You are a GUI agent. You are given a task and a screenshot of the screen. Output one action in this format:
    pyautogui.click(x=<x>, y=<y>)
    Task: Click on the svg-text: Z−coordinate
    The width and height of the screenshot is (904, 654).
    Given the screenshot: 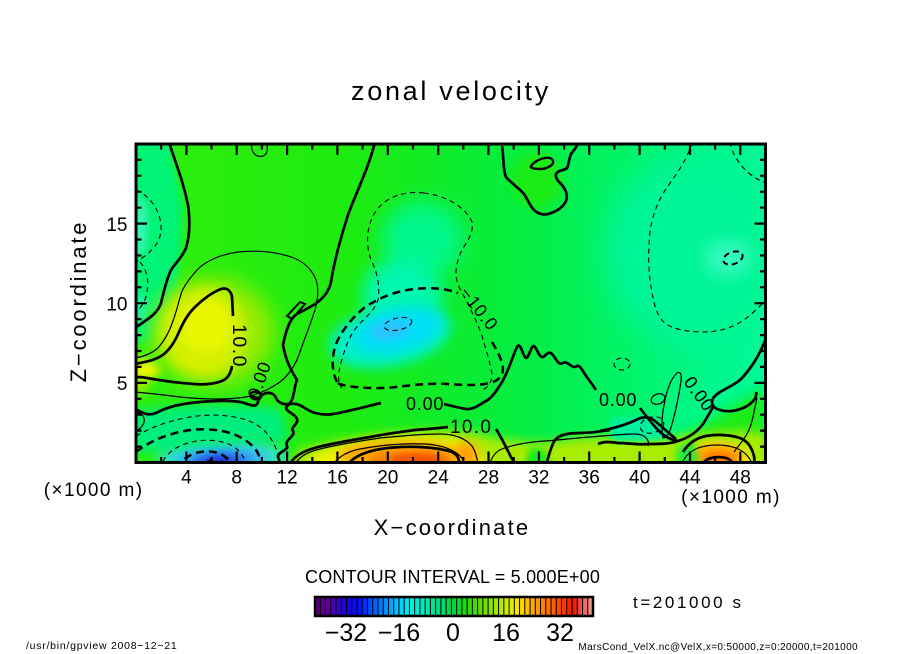 What is the action you would take?
    pyautogui.click(x=78, y=301)
    